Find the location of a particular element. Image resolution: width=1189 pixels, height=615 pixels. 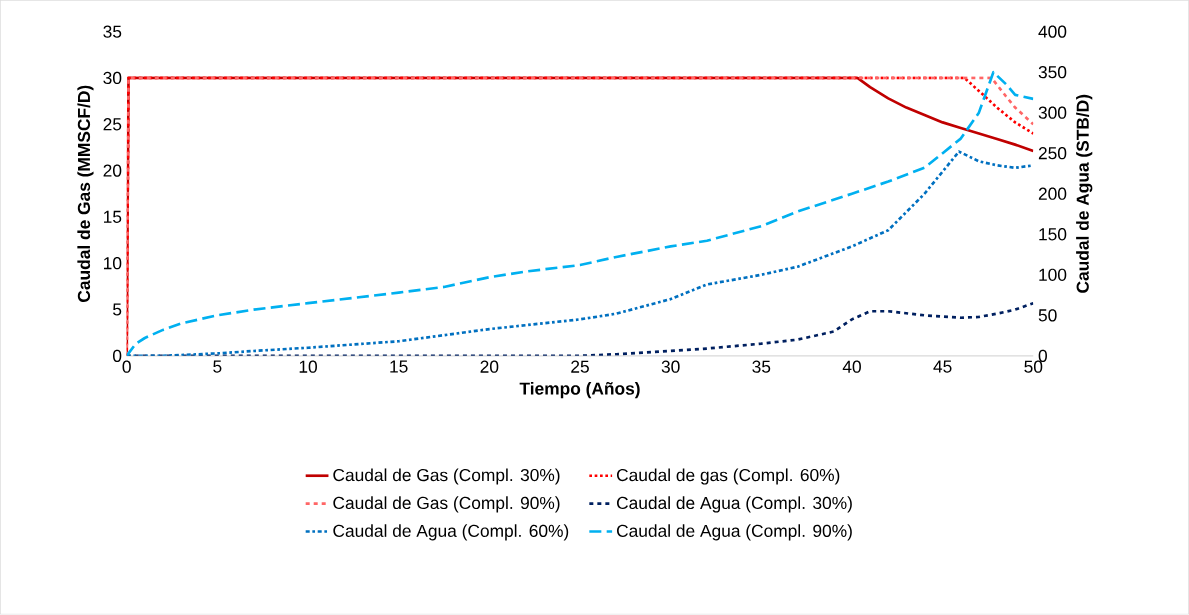

y2-tick-label: 0 is located at coordinates (1042, 356).